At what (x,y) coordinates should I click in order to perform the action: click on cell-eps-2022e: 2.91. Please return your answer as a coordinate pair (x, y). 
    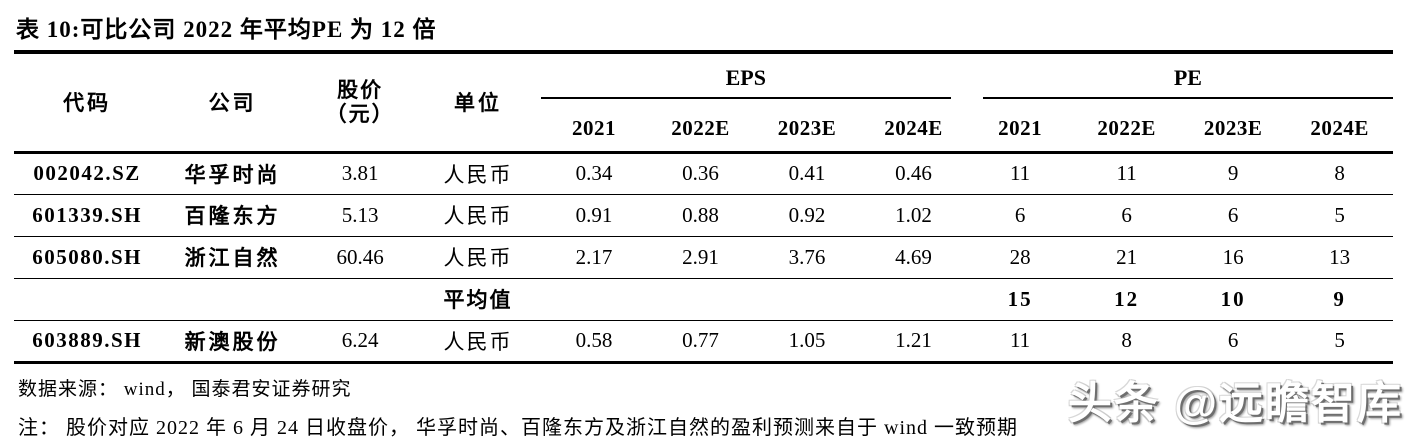
    Looking at the image, I should click on (700, 257).